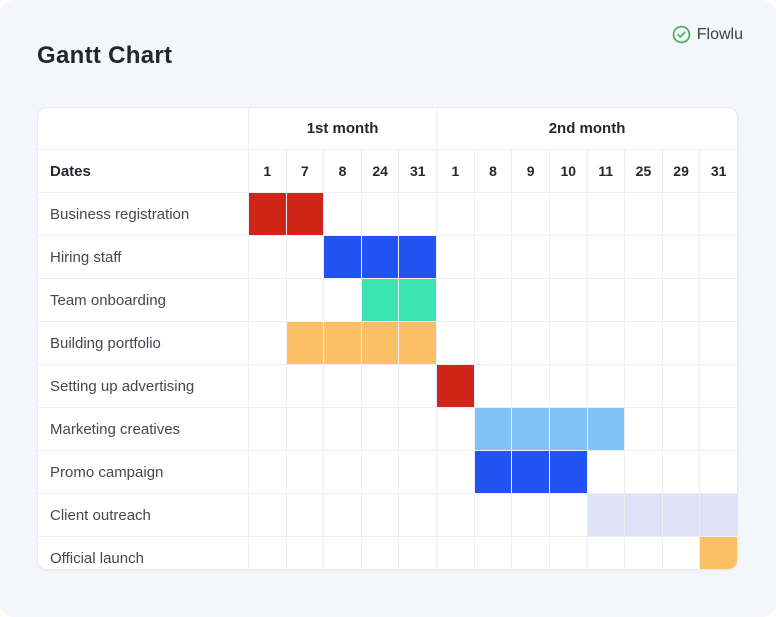 Image resolution: width=776 pixels, height=617 pixels. I want to click on task-label: Setting up advertising, so click(122, 386).